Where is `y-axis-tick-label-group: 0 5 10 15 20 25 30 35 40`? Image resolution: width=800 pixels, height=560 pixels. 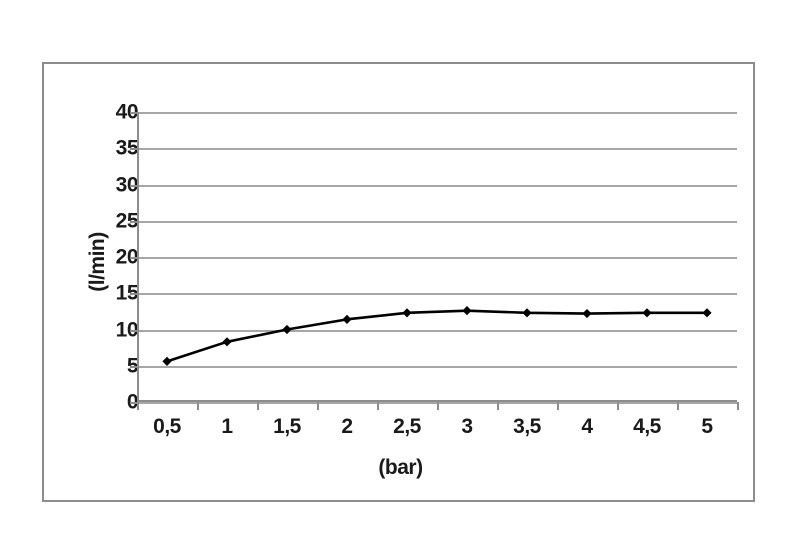
y-axis-tick-label-group: 0 5 10 15 20 25 30 35 40 is located at coordinates (117, 257).